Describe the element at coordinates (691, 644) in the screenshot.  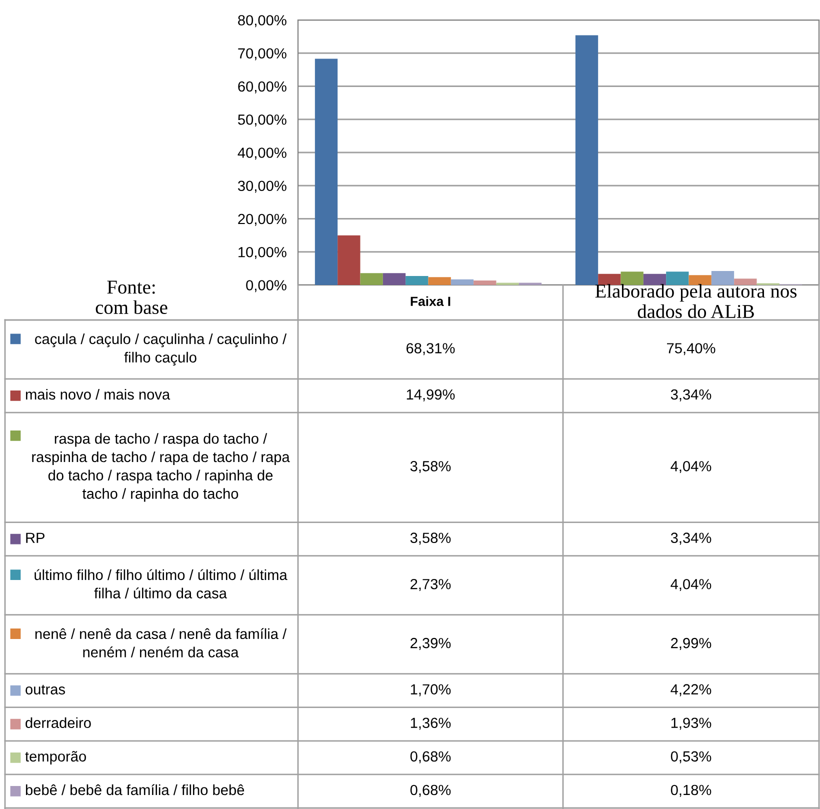
I see `data-label: 2,99%` at that location.